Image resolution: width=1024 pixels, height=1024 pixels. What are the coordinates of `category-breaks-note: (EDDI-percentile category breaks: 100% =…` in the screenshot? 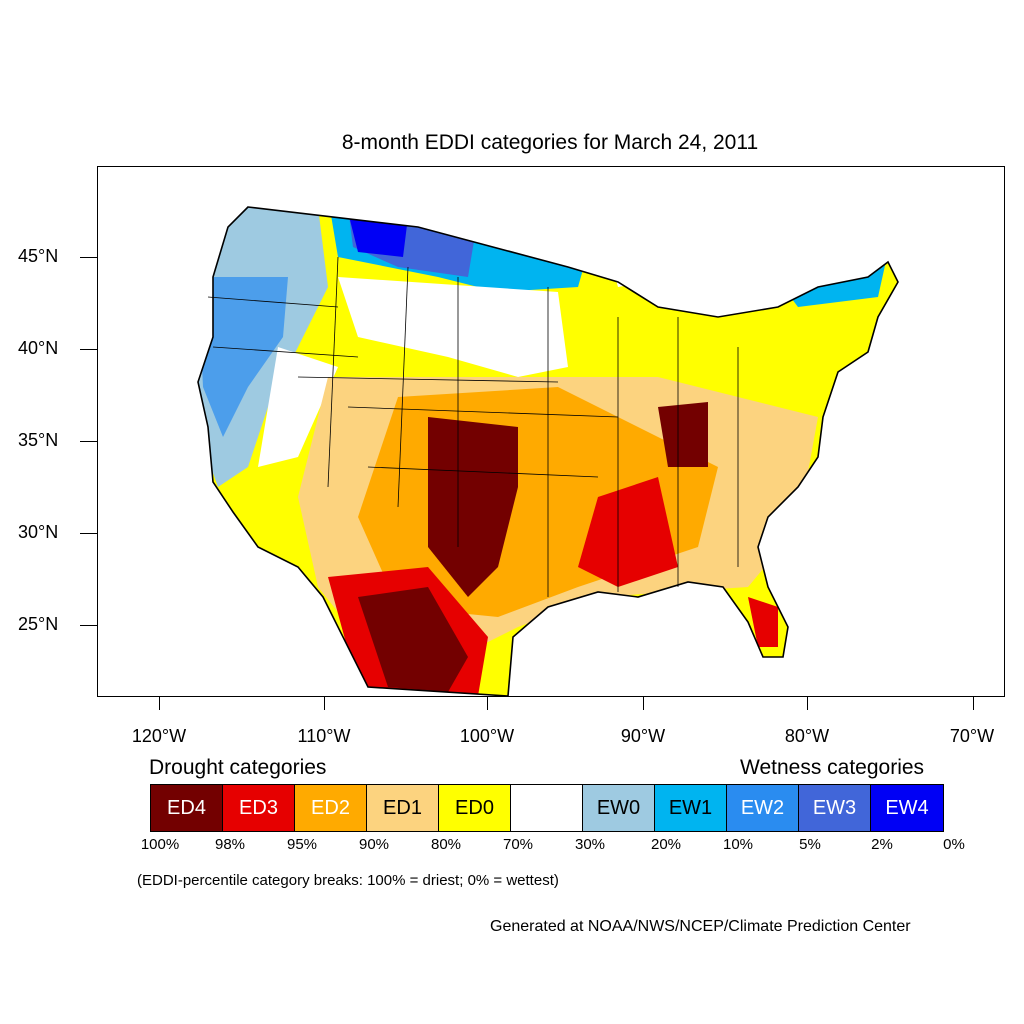 It's located at (348, 880).